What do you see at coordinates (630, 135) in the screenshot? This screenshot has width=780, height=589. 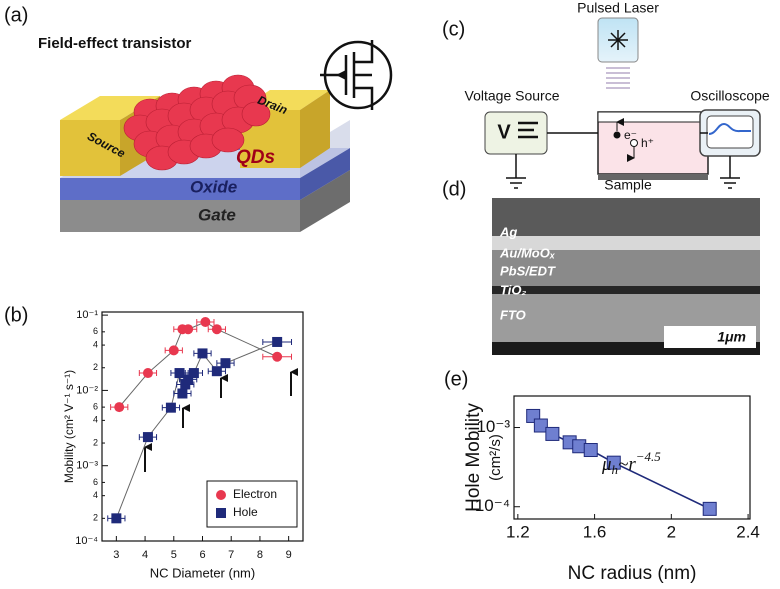 I see `electron-label: e⁻` at bounding box center [630, 135].